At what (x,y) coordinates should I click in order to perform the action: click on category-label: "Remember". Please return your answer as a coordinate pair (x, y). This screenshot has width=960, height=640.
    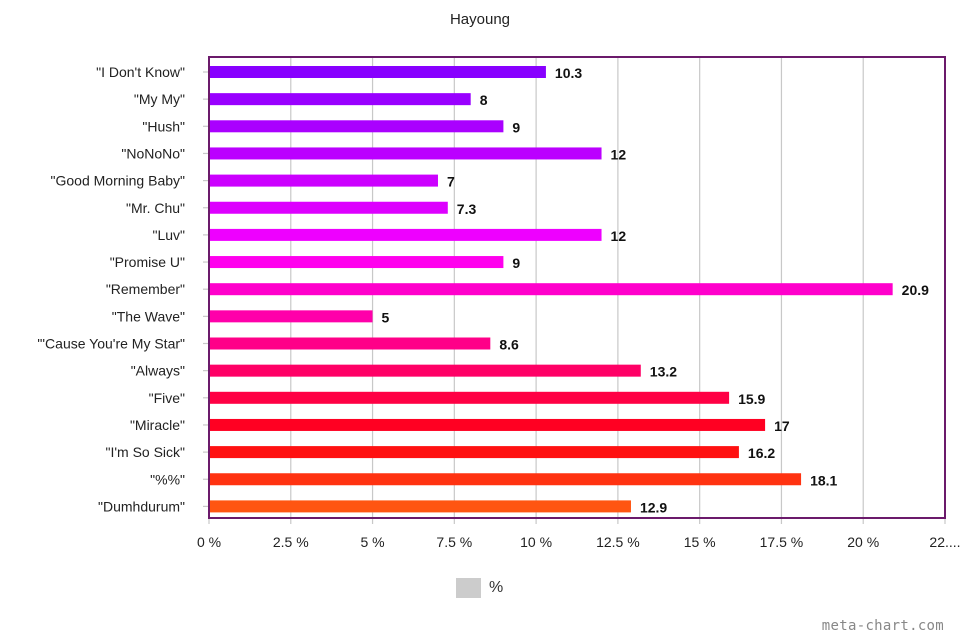
    Looking at the image, I should click on (145, 289).